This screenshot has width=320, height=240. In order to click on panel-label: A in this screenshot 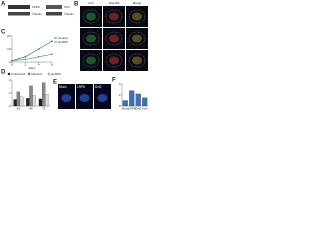, I will do `click(3, 5)`.